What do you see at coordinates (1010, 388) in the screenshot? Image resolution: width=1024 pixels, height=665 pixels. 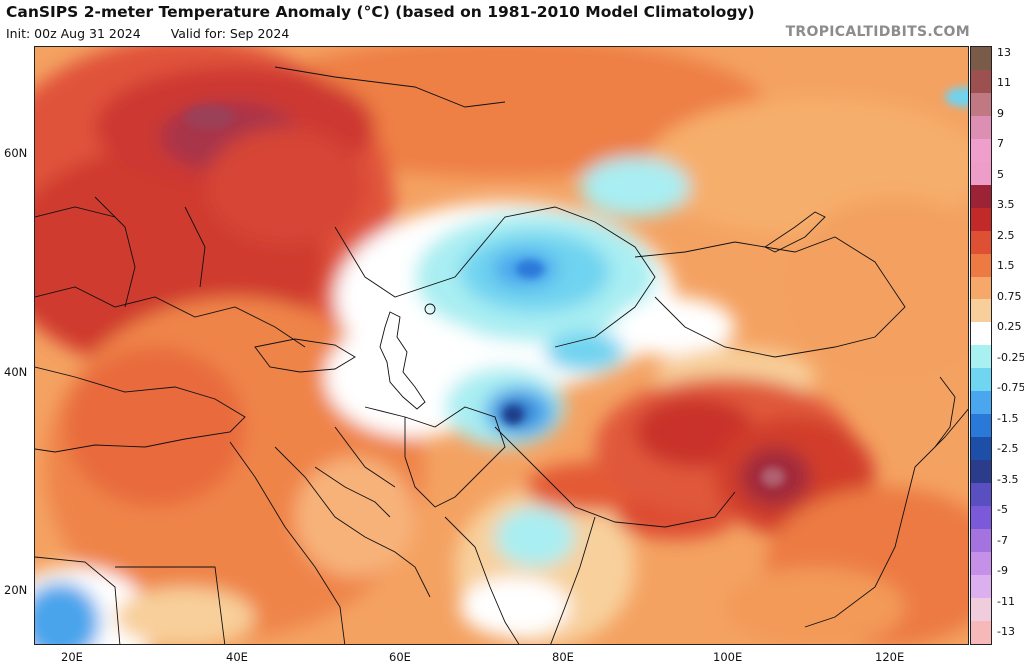 I see `colorbar-label: -0.75` at bounding box center [1010, 388].